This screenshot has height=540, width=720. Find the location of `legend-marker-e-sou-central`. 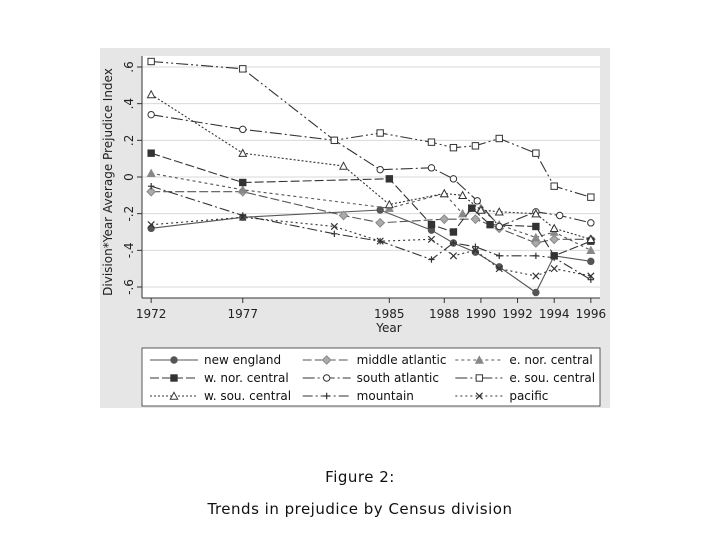

legend-marker-e-sou-central is located at coordinates (479, 378).